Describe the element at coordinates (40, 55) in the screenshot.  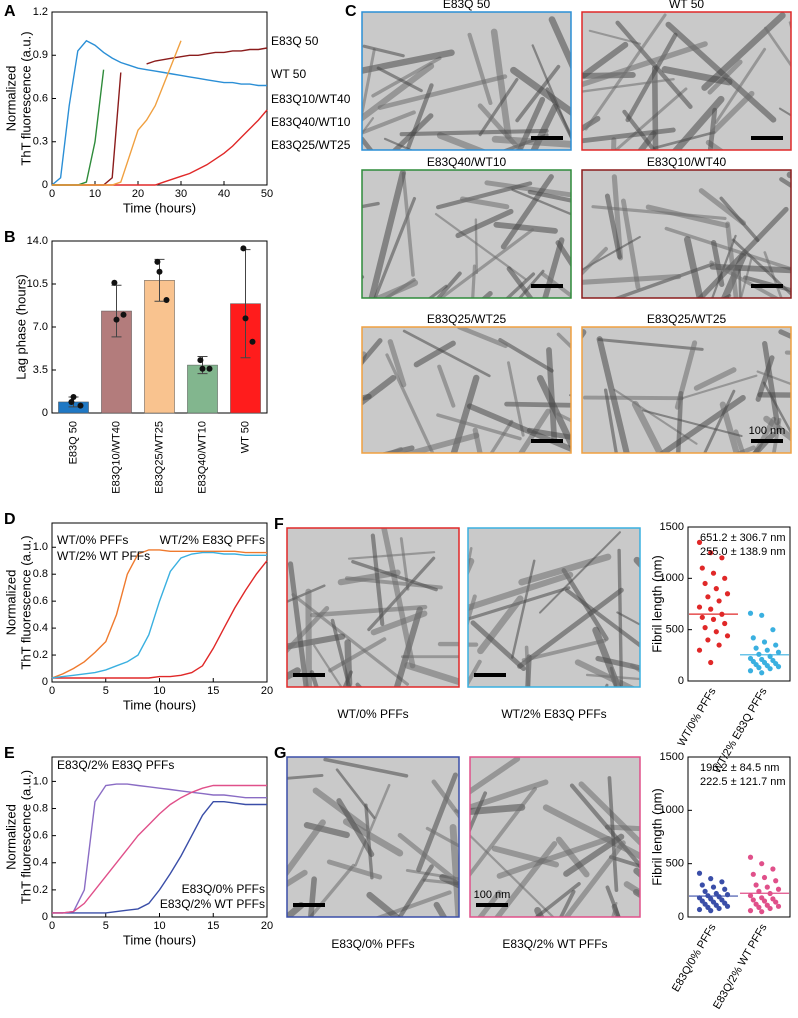
I see `y-tick-label: 0.9` at that location.